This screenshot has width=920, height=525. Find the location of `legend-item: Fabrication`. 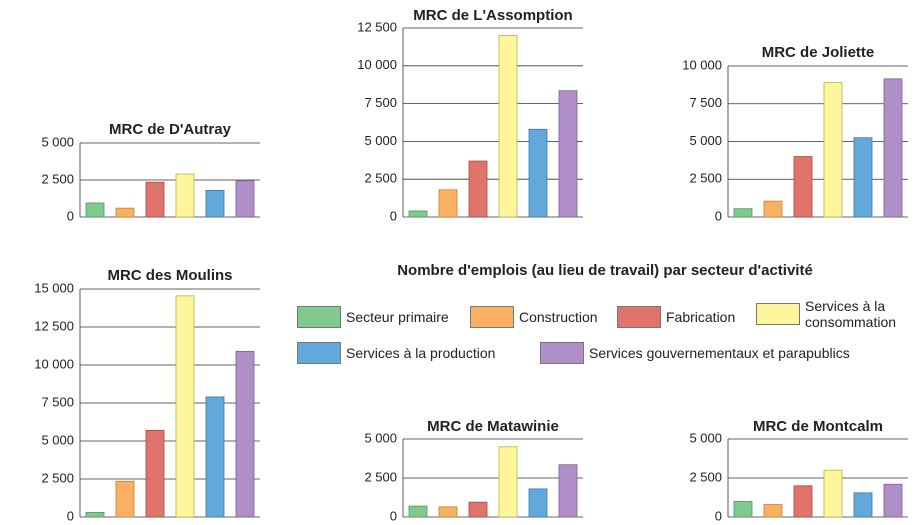

legend-item: Fabrication is located at coordinates (676, 317).